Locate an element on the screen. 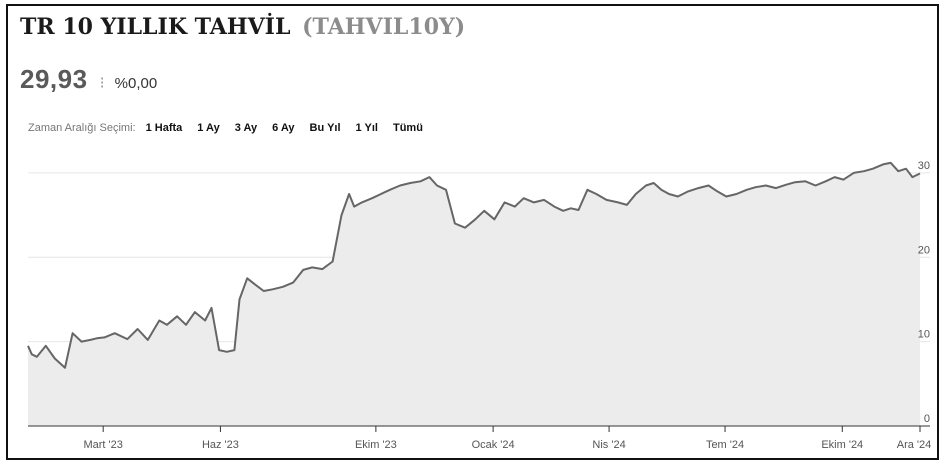 The image size is (947, 466). range-option-1-week: 1 Hafta is located at coordinates (164, 128).